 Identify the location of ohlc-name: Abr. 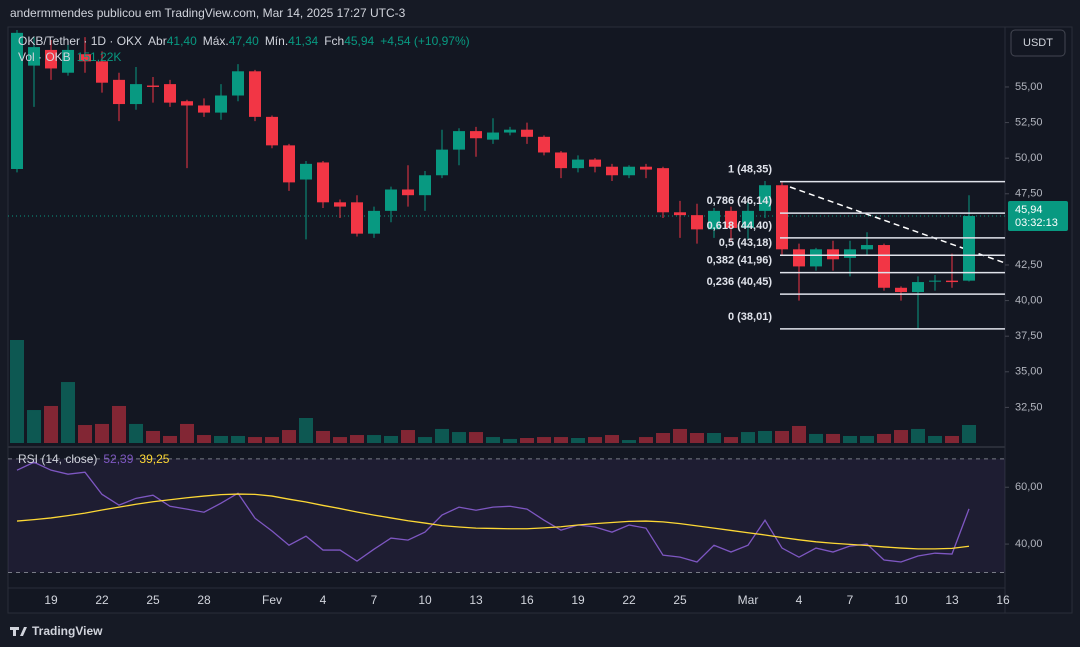
(157, 41).